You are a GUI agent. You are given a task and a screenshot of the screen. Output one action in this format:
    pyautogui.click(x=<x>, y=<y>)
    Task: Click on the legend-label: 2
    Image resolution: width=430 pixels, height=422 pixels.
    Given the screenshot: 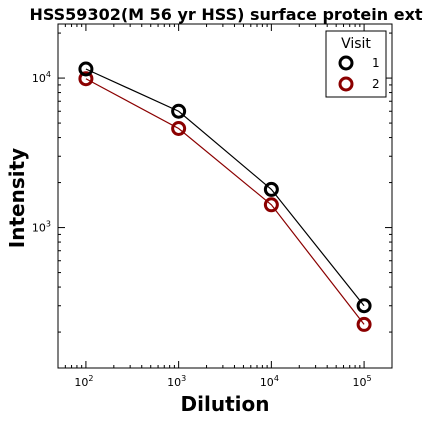 What is the action you would take?
    pyautogui.click(x=376, y=84)
    